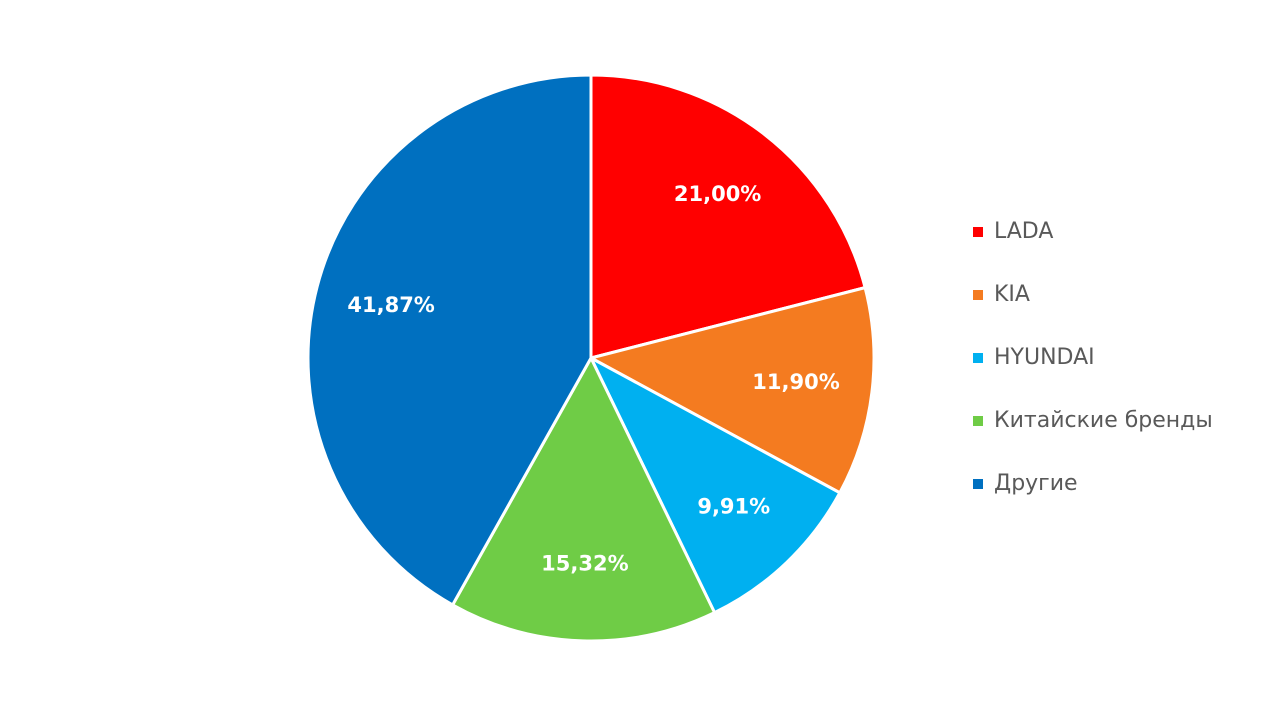 The width and height of the screenshot is (1280, 720). I want to click on legend-label: KIA, so click(1012, 294).